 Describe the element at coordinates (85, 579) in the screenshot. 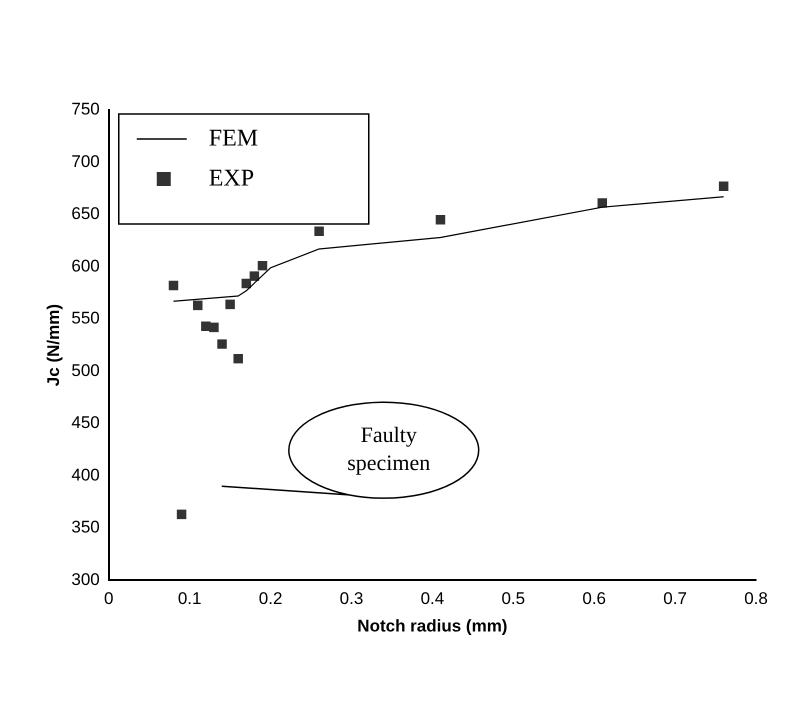

I see `y-tick-label: 300` at that location.